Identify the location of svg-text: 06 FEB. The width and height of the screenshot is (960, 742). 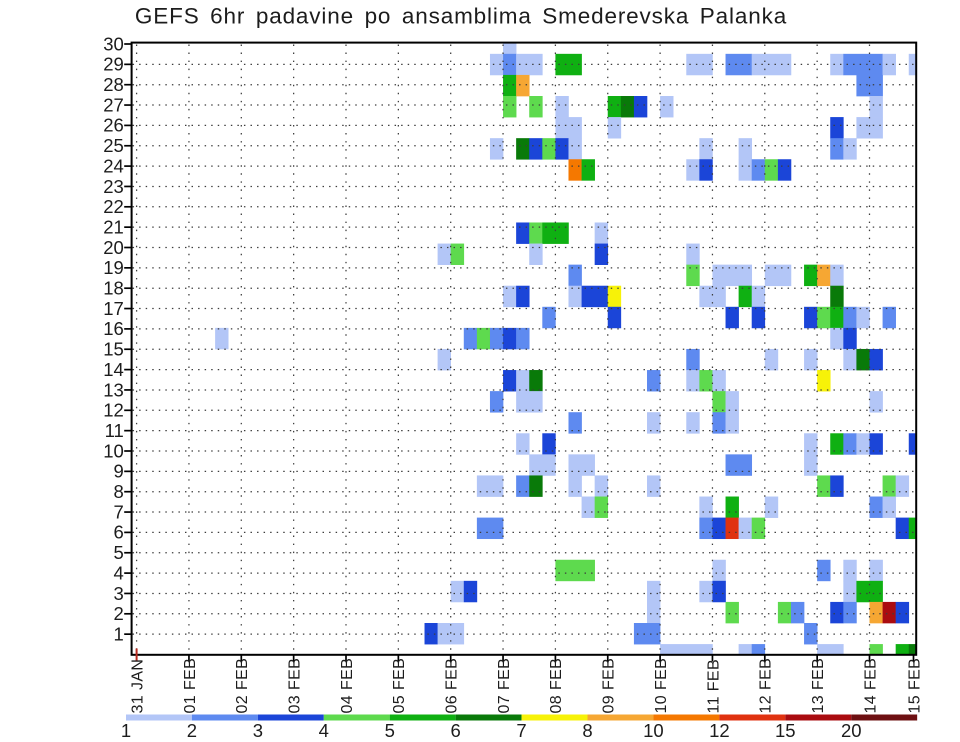
(452, 686).